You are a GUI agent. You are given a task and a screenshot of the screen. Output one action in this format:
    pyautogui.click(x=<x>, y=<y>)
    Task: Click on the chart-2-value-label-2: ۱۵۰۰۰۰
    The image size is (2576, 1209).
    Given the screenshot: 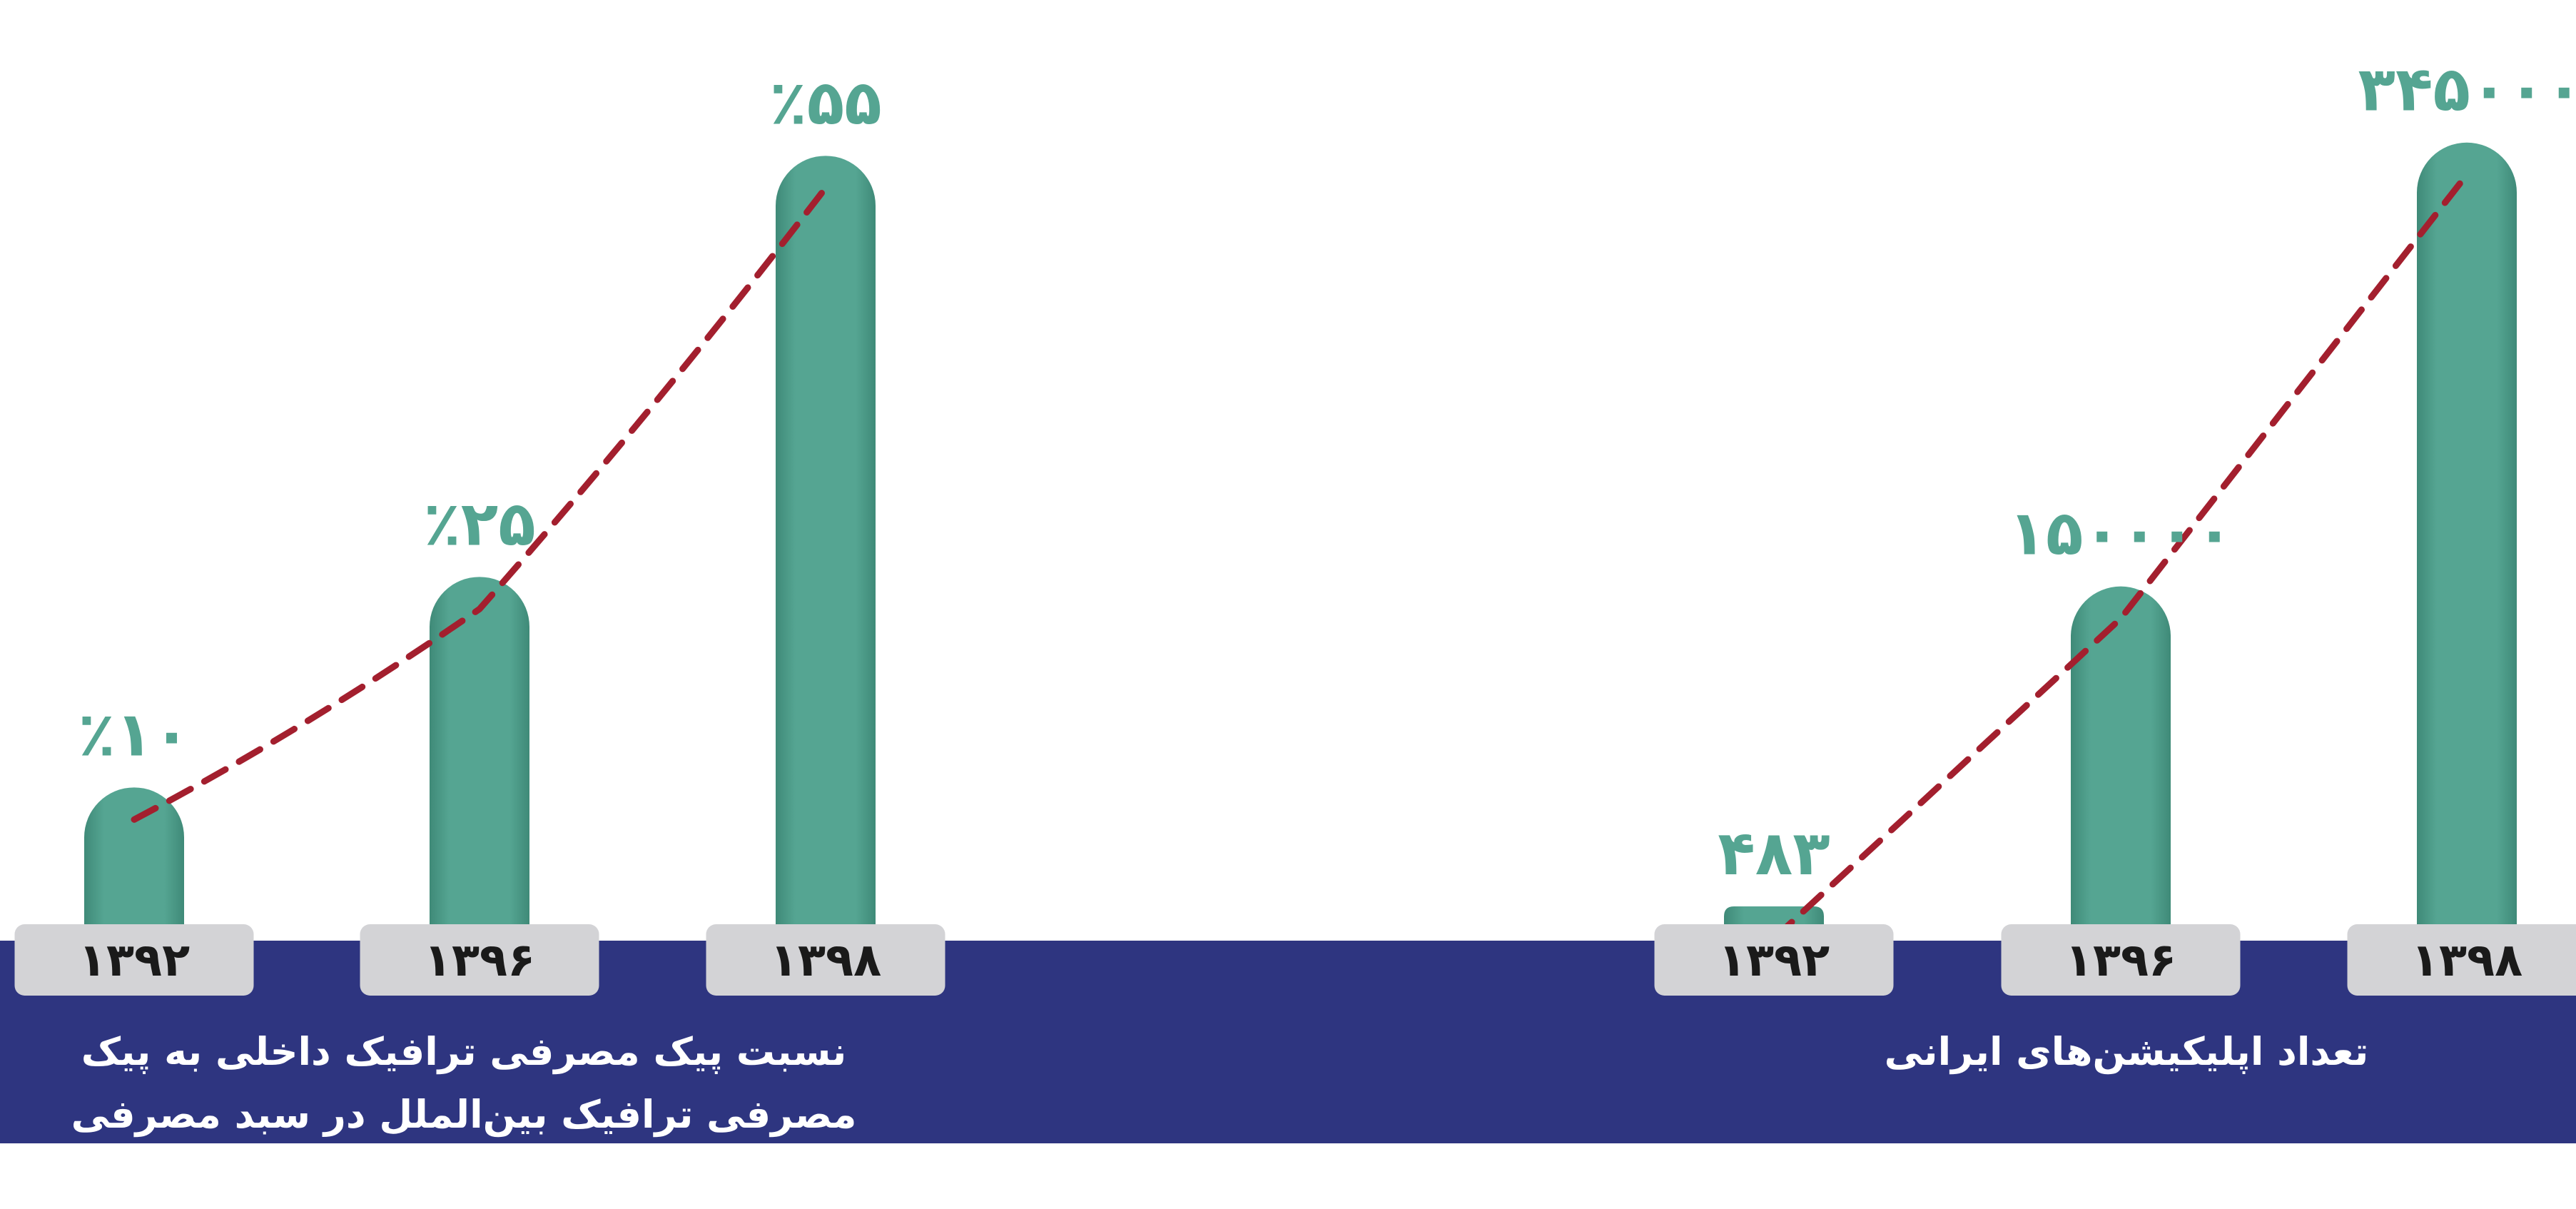 What is the action you would take?
    pyautogui.click(x=2121, y=534)
    